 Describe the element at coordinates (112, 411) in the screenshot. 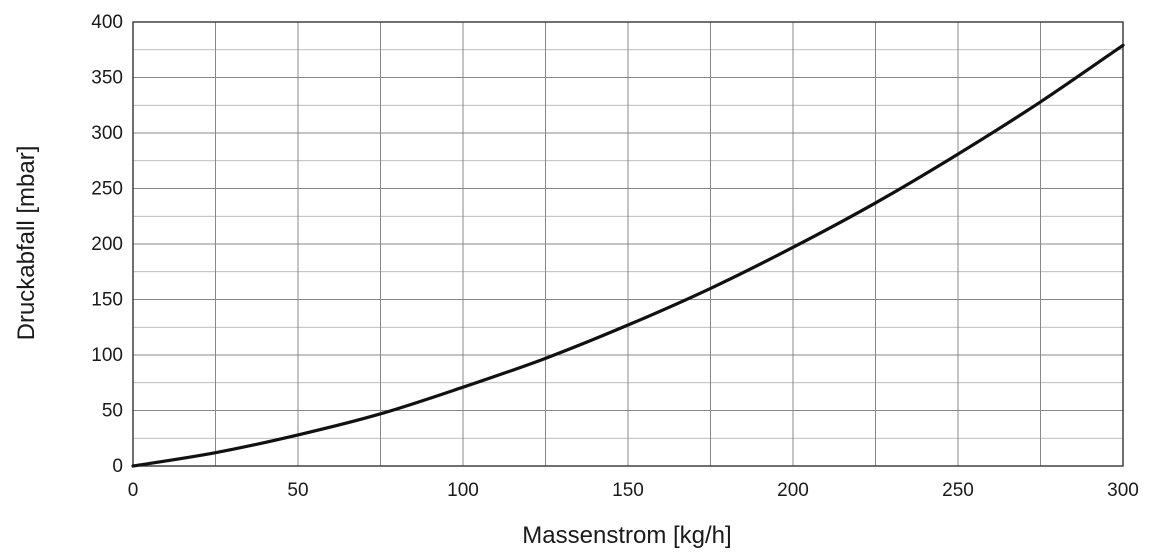

I see `y-tick-label: 50` at that location.